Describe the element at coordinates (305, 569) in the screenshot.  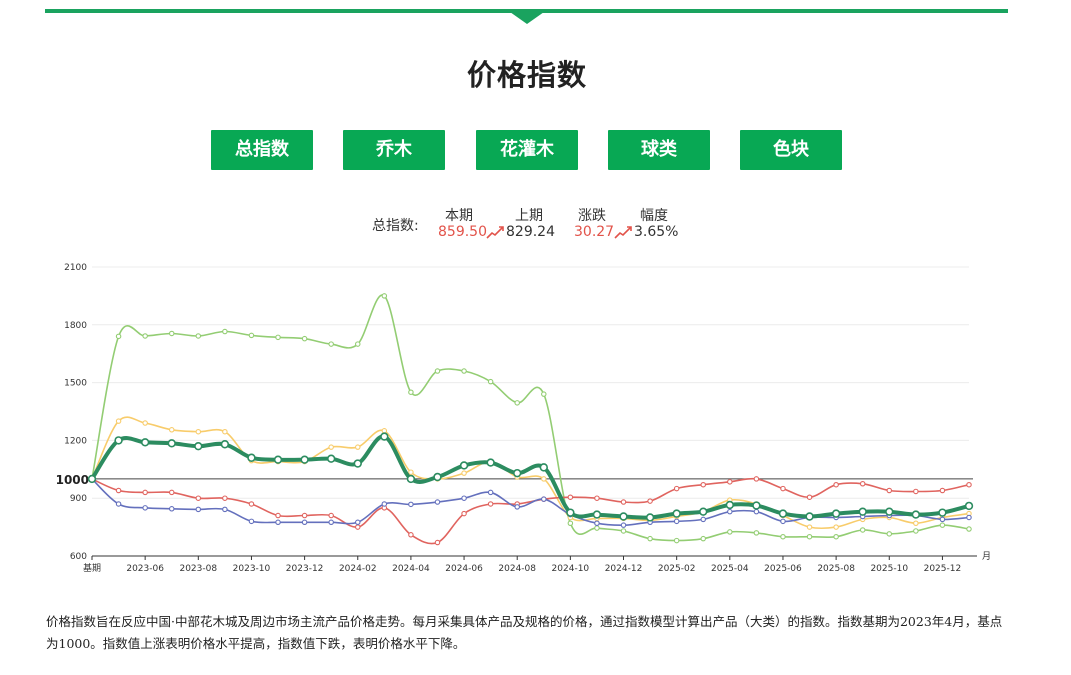
I see `x-tick-label: 2023-12` at that location.